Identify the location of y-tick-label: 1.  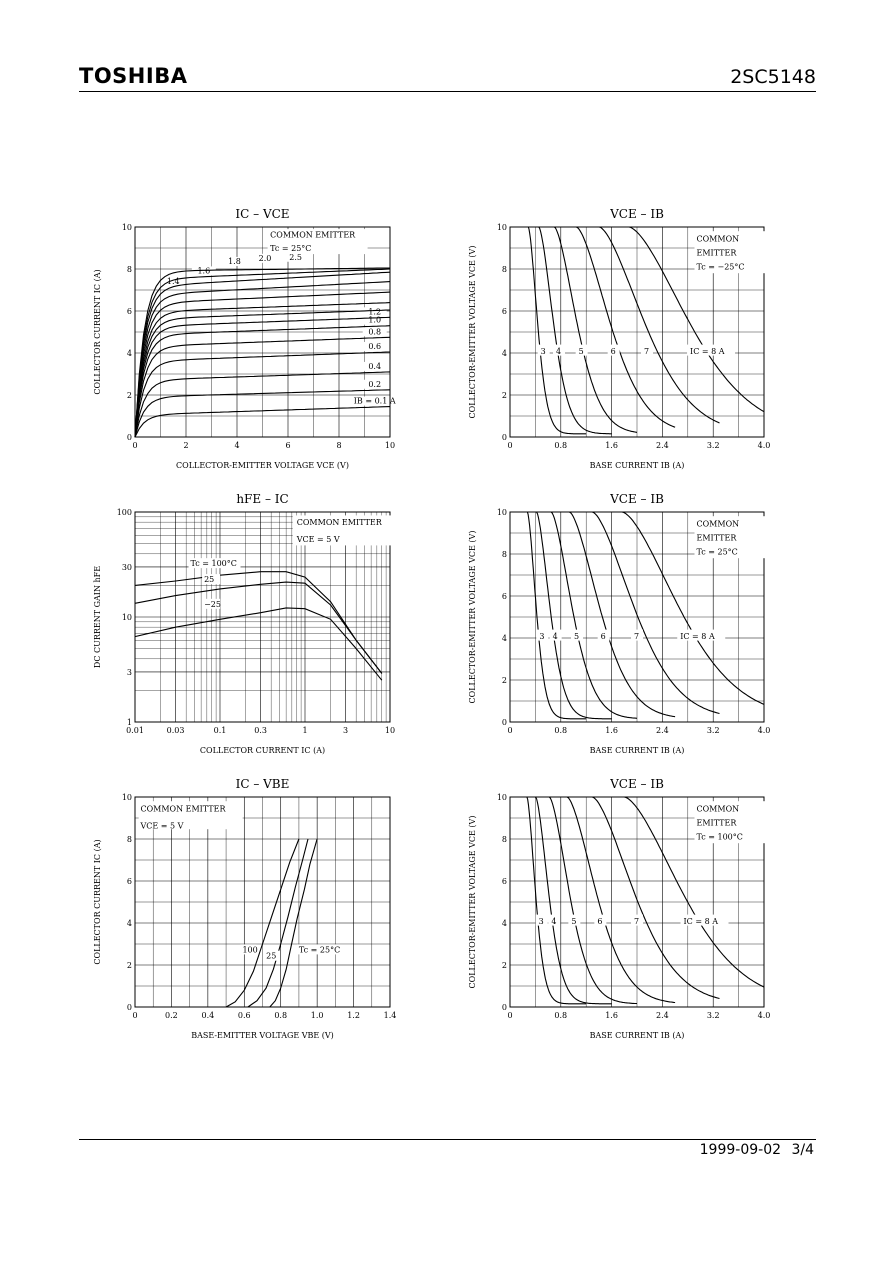
(129, 722).